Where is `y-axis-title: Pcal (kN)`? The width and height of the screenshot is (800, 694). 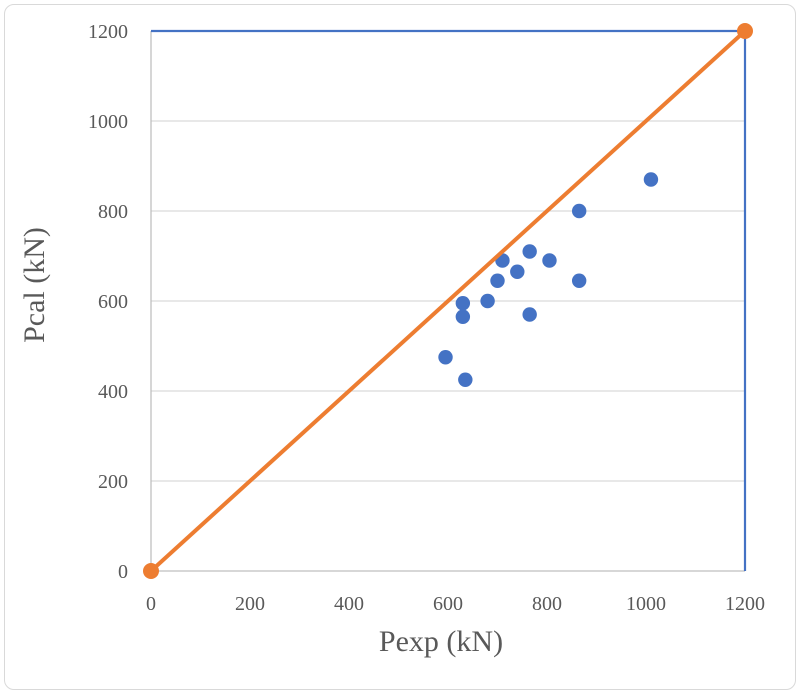 y-axis-title: Pcal (kN) is located at coordinates (34, 285).